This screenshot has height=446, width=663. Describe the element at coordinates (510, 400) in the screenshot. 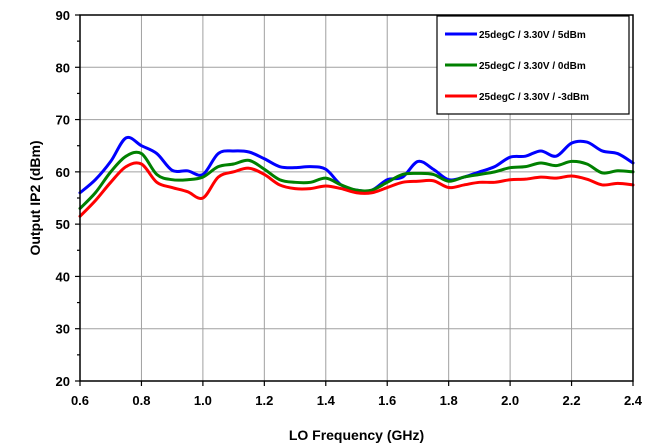

I see `x-tick-label: 2.0` at that location.